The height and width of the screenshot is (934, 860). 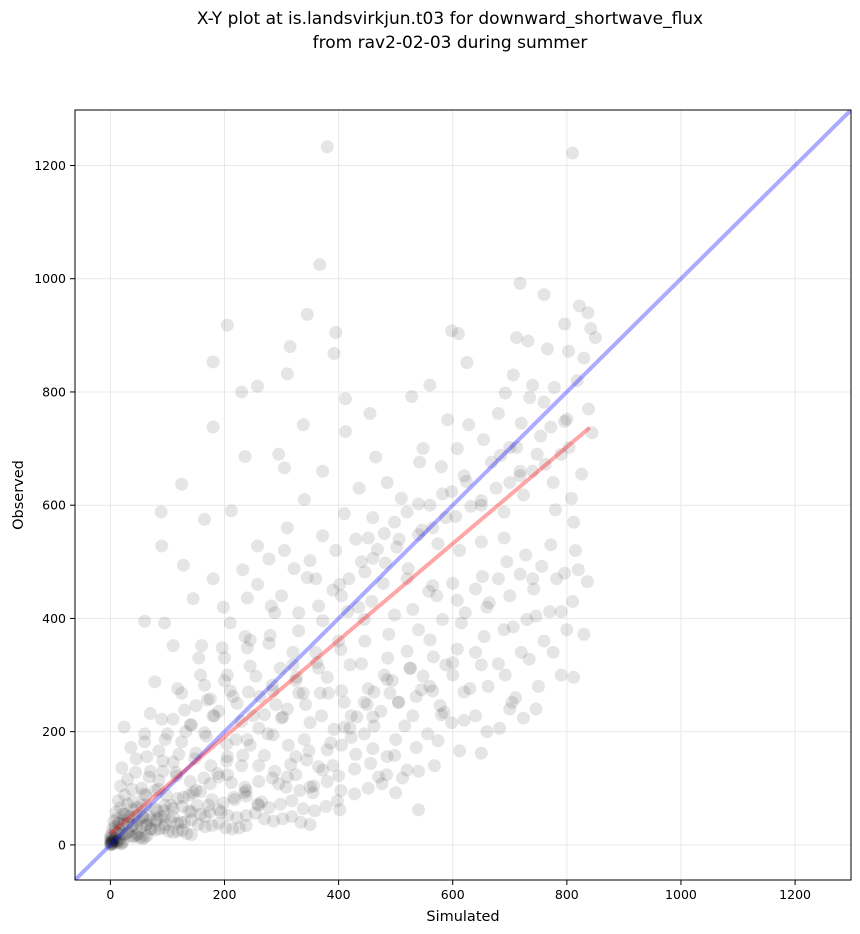 I want to click on y-tick-label: 200, so click(x=54, y=731).